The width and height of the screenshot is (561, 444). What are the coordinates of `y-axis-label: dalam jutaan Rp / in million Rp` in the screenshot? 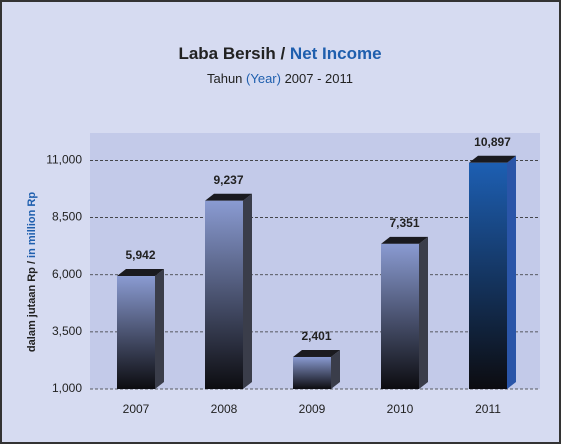 It's located at (32, 272).